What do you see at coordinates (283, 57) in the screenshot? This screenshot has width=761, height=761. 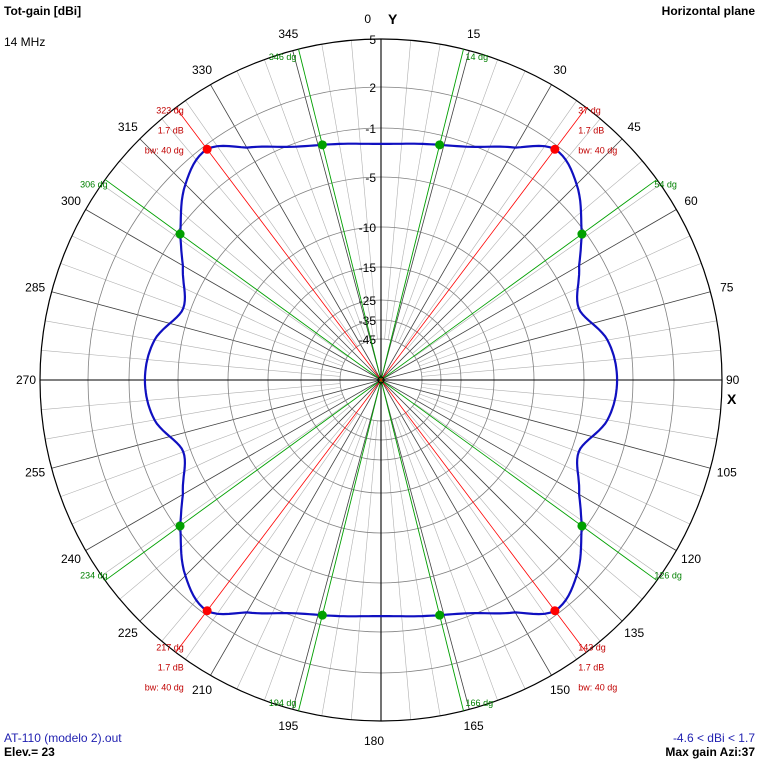 I see `halfpower-label: 346 dg` at bounding box center [283, 57].